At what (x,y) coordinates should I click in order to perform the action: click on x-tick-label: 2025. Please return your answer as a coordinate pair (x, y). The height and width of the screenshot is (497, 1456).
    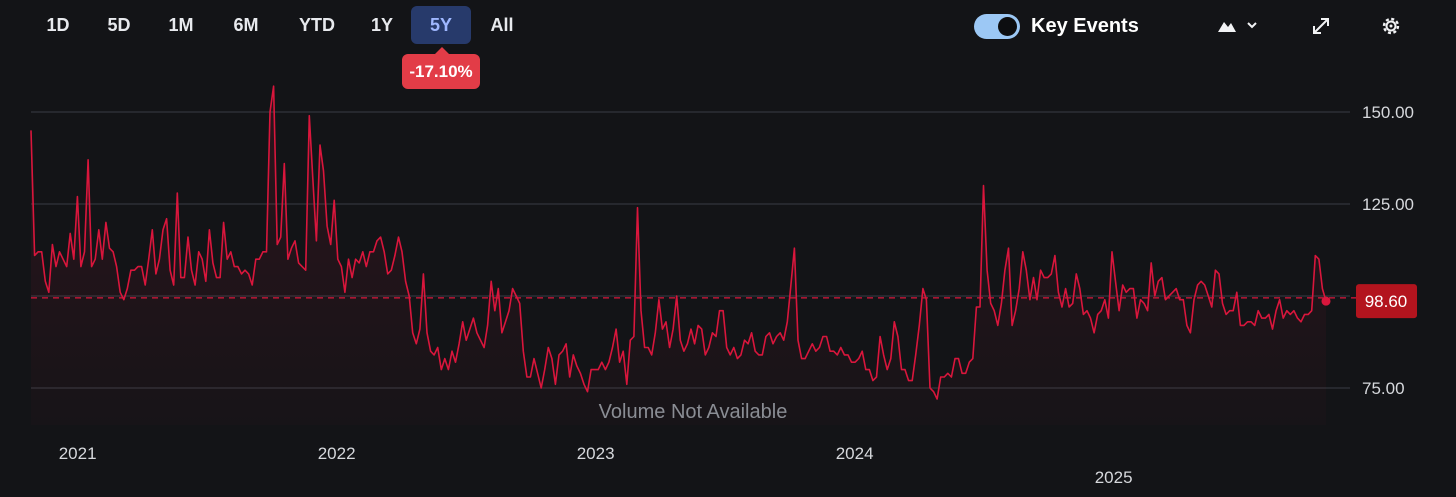
    Looking at the image, I should click on (1114, 477).